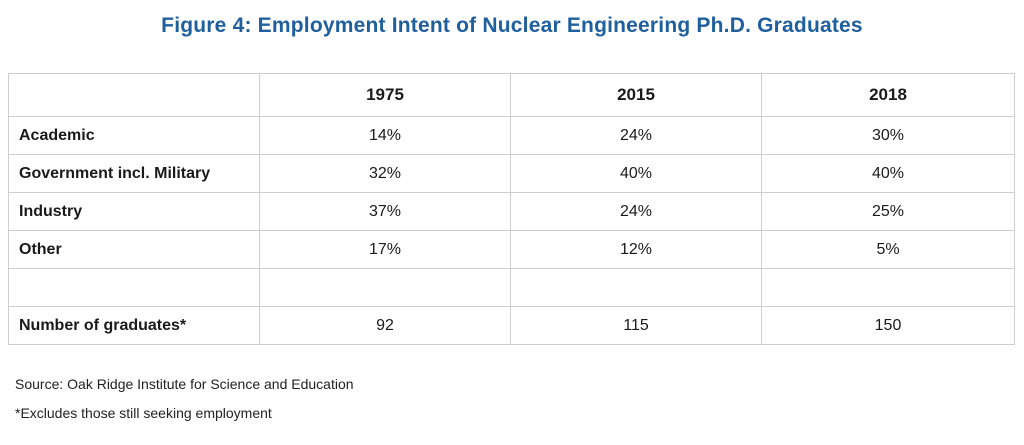 The width and height of the screenshot is (1024, 445). I want to click on table-cell: 12%, so click(636, 249).